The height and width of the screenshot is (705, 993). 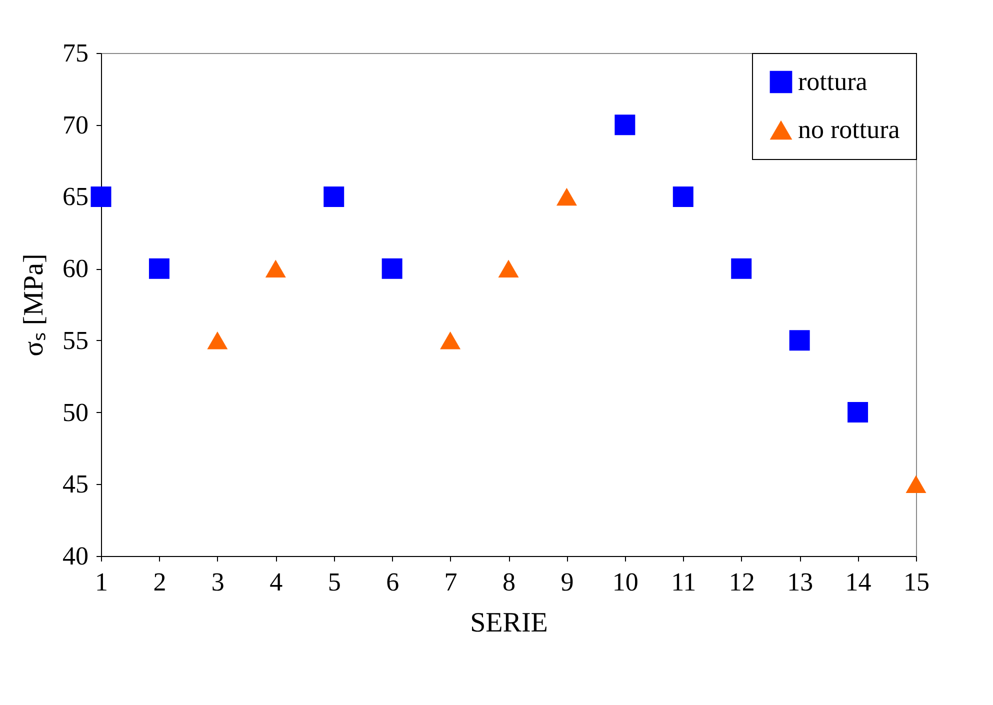 I want to click on x-tick-label: 15, so click(x=917, y=582).